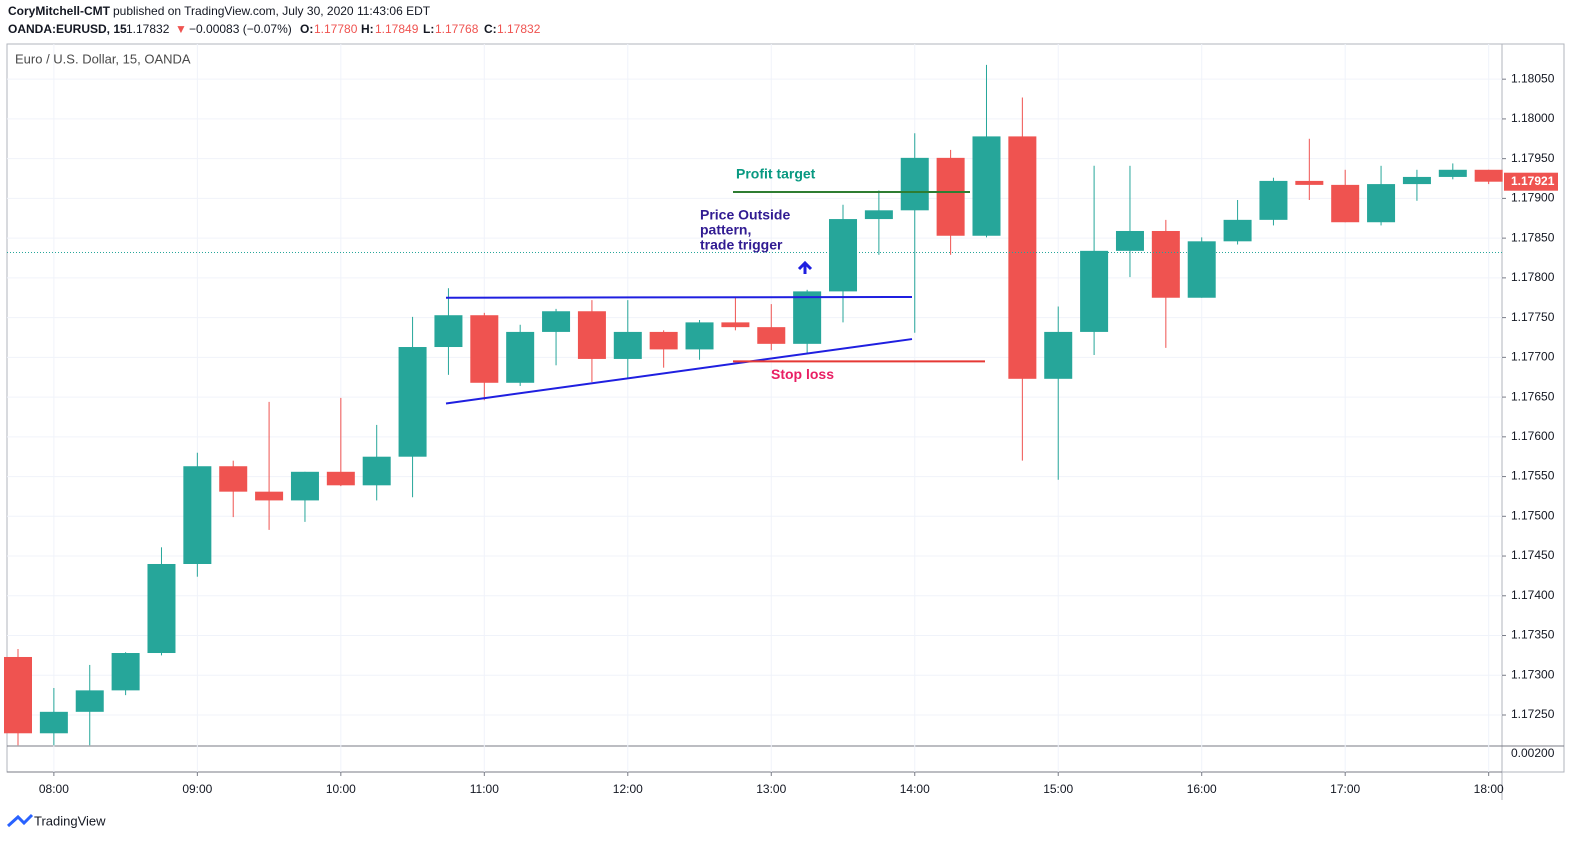 The width and height of the screenshot is (1584, 854). What do you see at coordinates (771, 789) in the screenshot?
I see `x-tick-label: 13:00` at bounding box center [771, 789].